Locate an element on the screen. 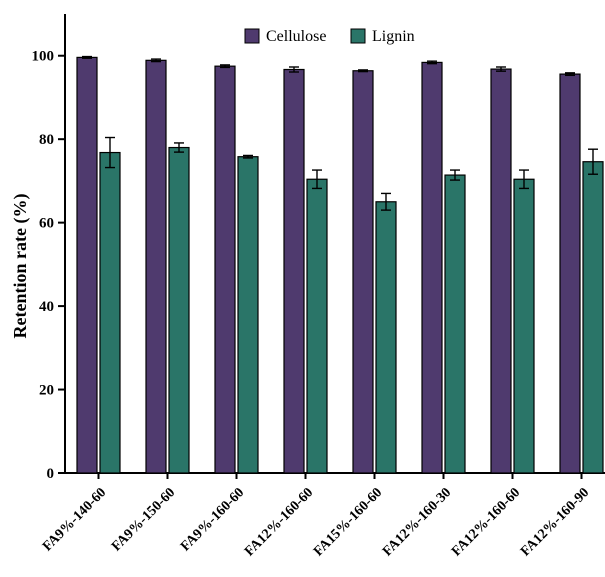 The image size is (605, 577). legend-label-cellulose: Cellulose is located at coordinates (296, 36).